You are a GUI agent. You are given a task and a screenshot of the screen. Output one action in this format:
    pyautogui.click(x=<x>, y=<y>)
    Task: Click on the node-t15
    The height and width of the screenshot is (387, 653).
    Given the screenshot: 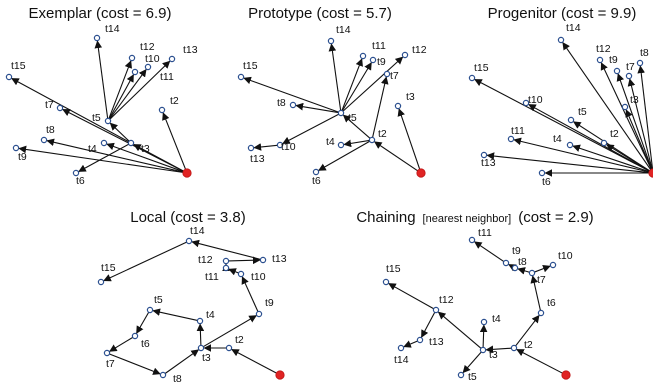 What is the action you would take?
    pyautogui.click(x=241, y=77)
    